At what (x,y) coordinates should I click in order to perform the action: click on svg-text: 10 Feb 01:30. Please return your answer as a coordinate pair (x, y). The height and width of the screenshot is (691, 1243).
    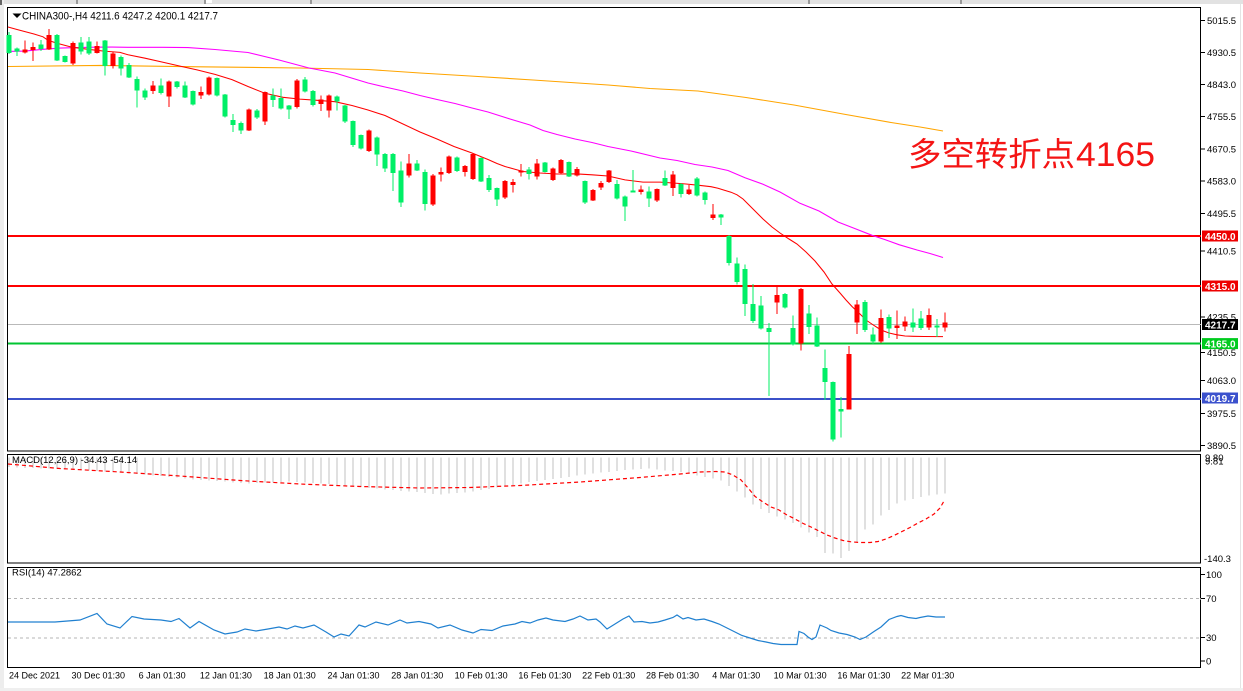
    Looking at the image, I should click on (481, 676).